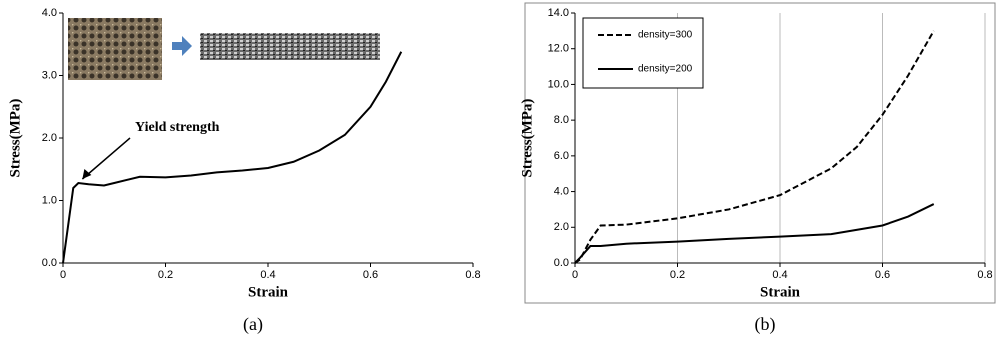 This screenshot has height=344, width=1000. Describe the element at coordinates (177, 127) in the screenshot. I see `annotation: Yield strength` at that location.